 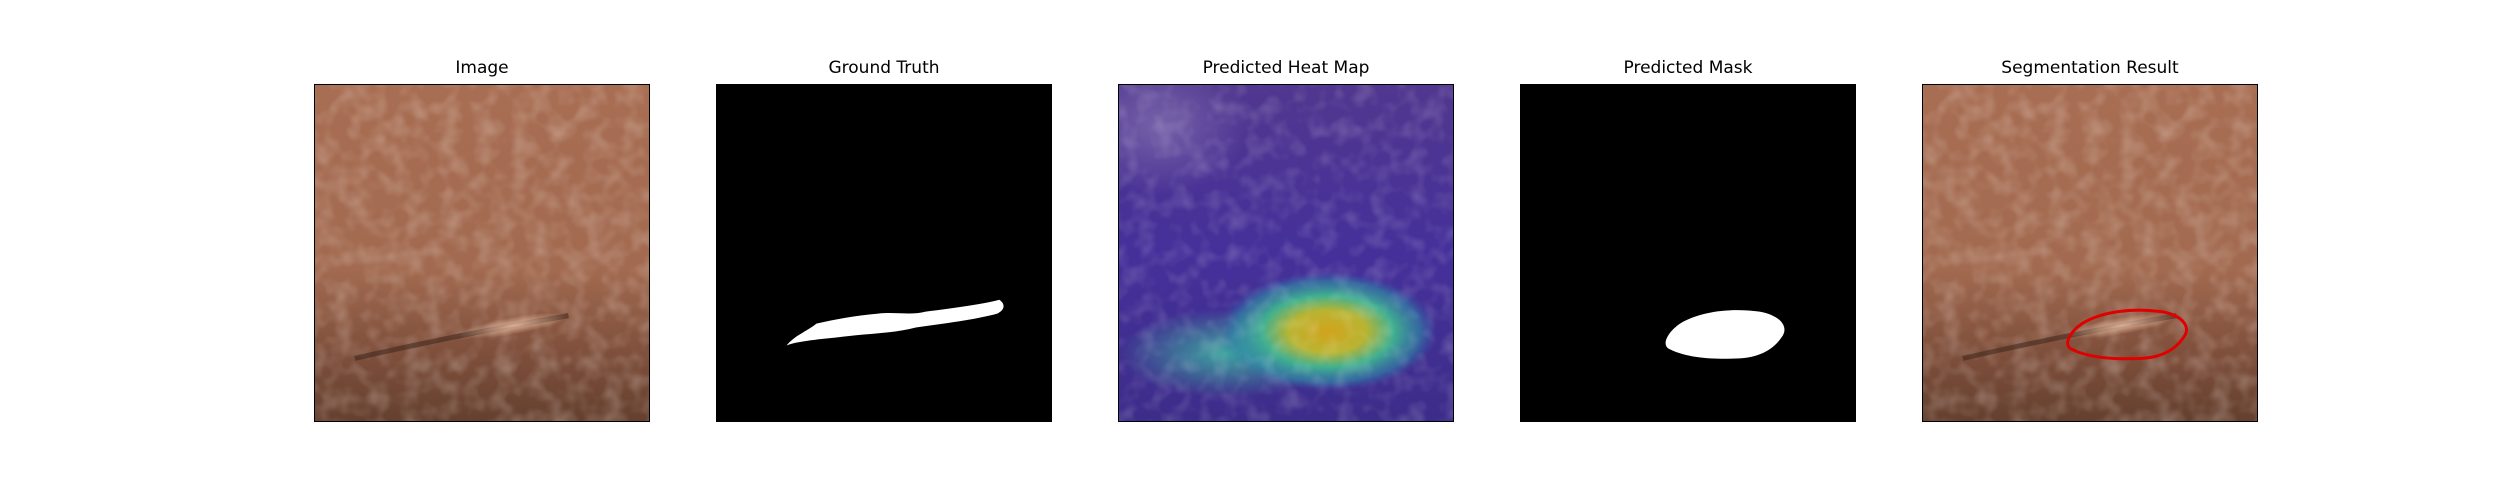 What do you see at coordinates (884, 68) in the screenshot?
I see `panel-title-ground-truth: Ground Truth` at bounding box center [884, 68].